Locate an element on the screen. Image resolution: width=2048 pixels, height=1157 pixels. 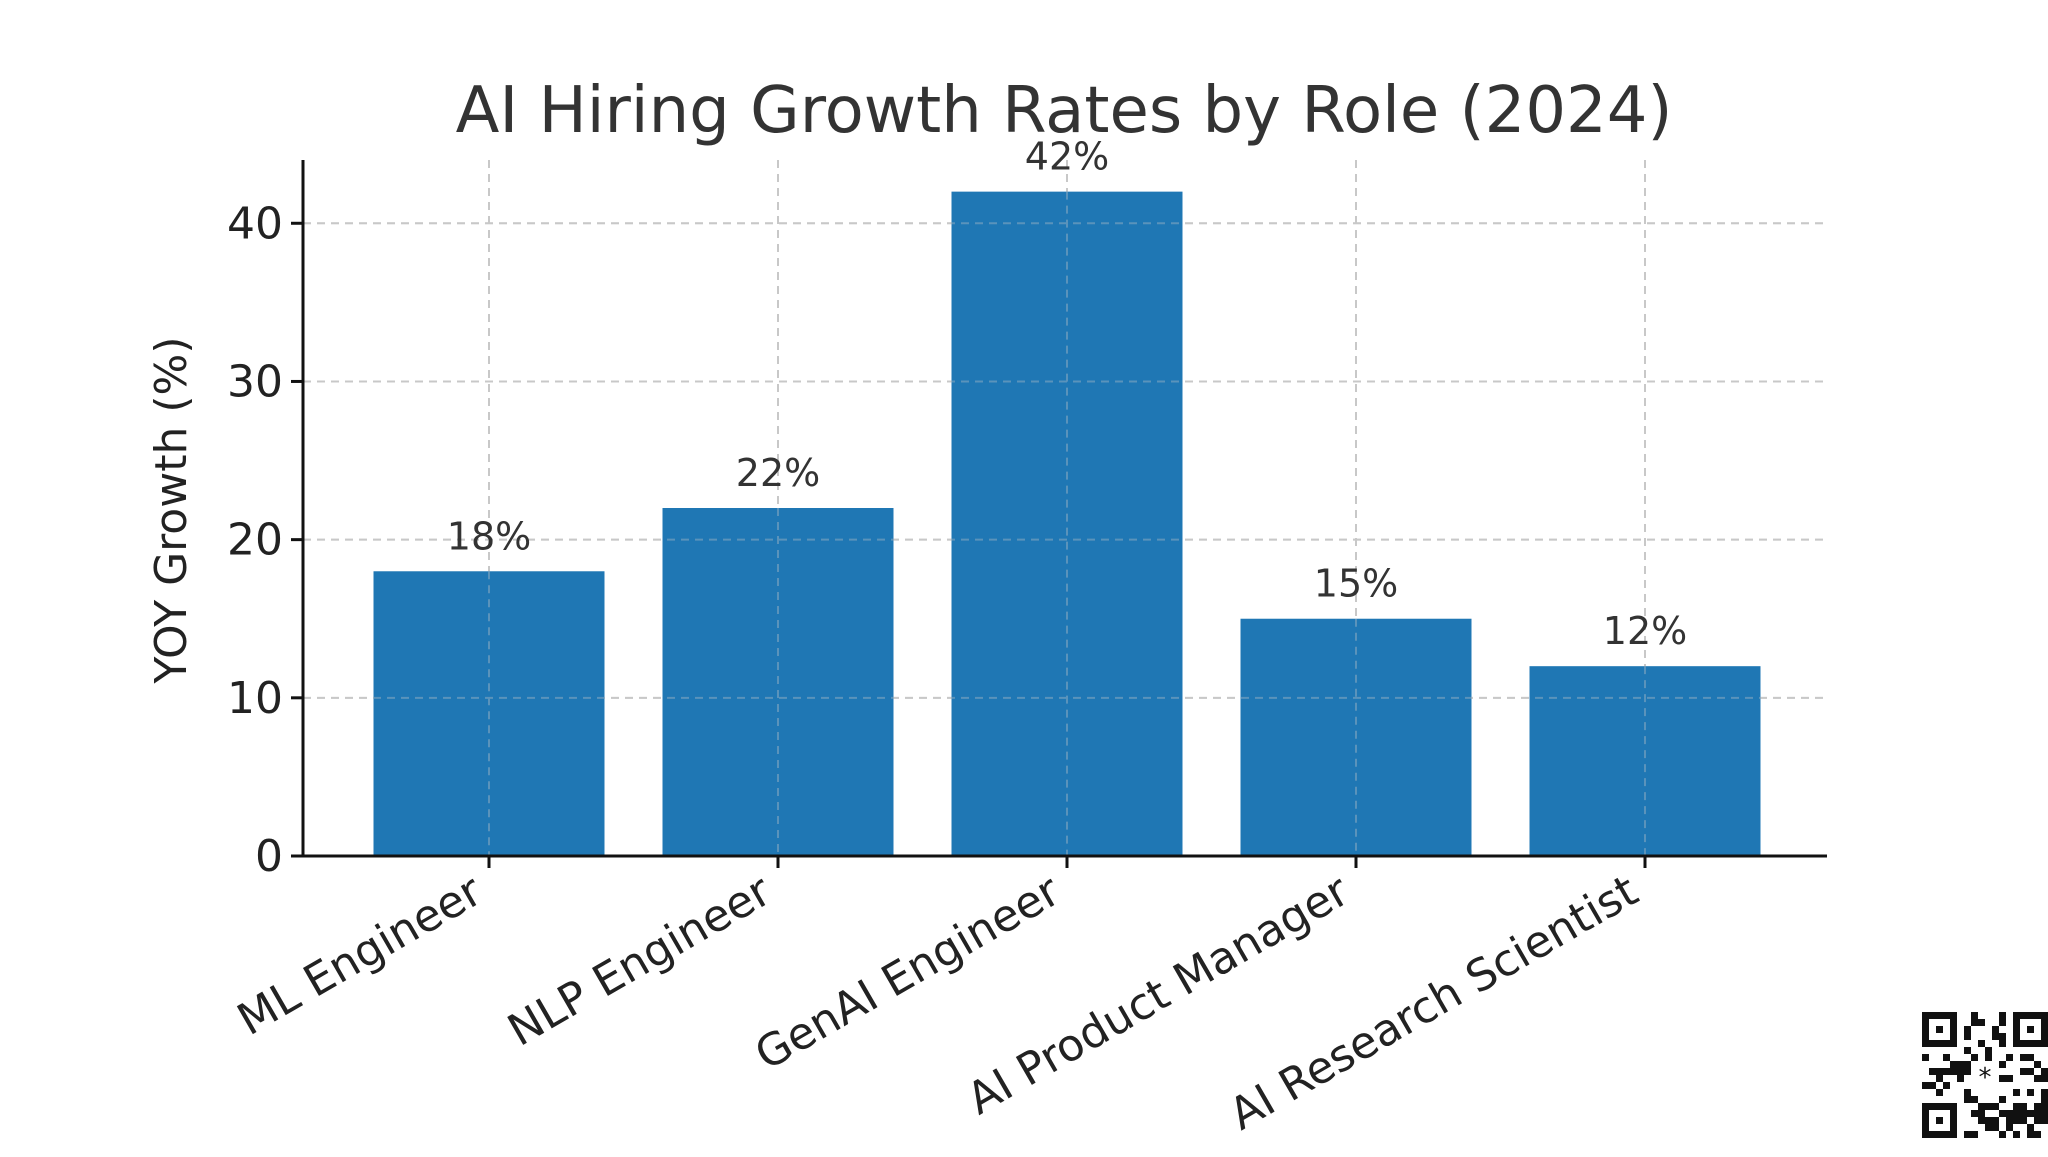
y-tick-label: 30 is located at coordinates (255, 381).